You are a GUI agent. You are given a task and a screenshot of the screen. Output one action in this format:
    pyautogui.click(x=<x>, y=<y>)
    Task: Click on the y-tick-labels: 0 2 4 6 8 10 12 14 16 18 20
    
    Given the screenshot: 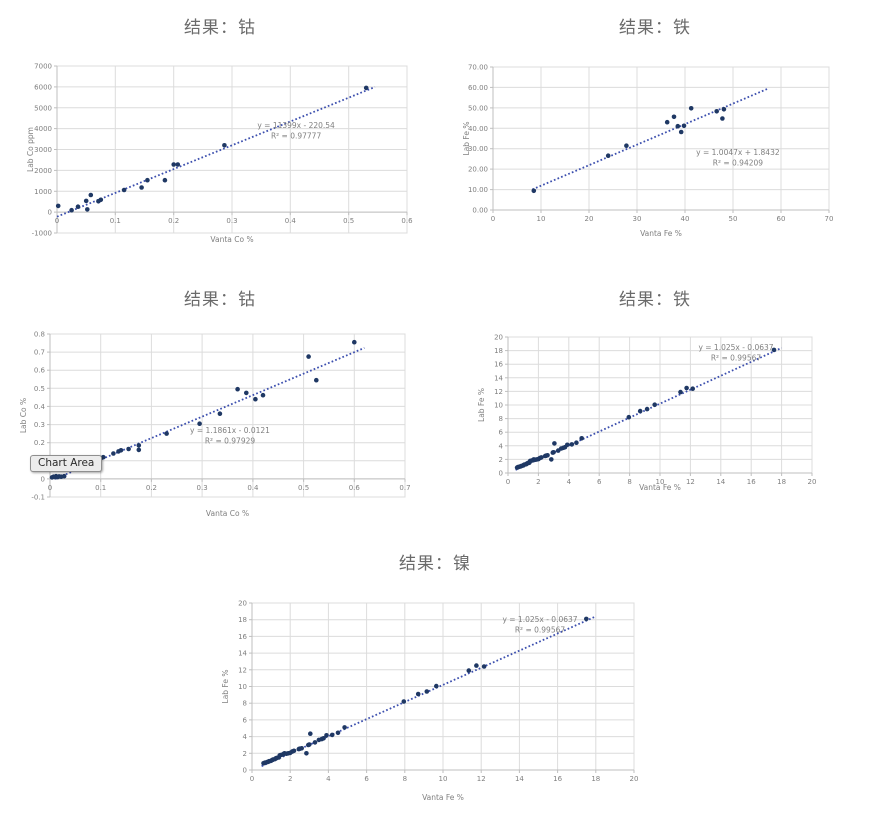 What is the action you would take?
    pyautogui.click(x=498, y=406)
    